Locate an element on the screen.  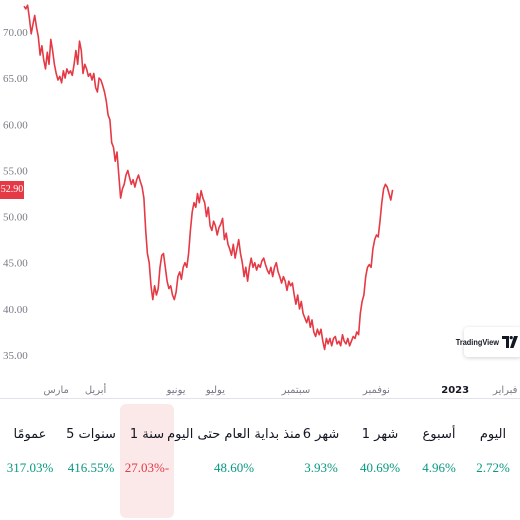
perf-period-3: منذ بداية العام حتى اليوم 48.60% is located at coordinates (234, 461).